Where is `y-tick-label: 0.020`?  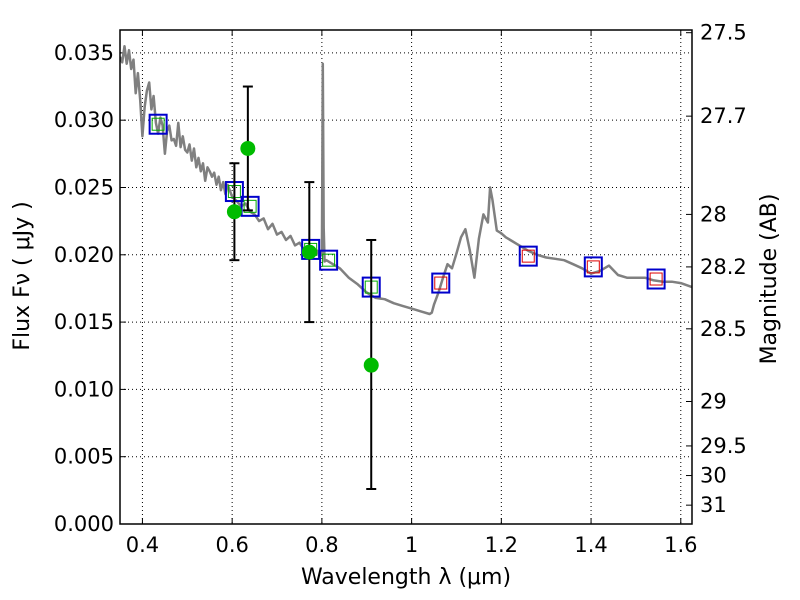
y-tick-label: 0.020 is located at coordinates (84, 255).